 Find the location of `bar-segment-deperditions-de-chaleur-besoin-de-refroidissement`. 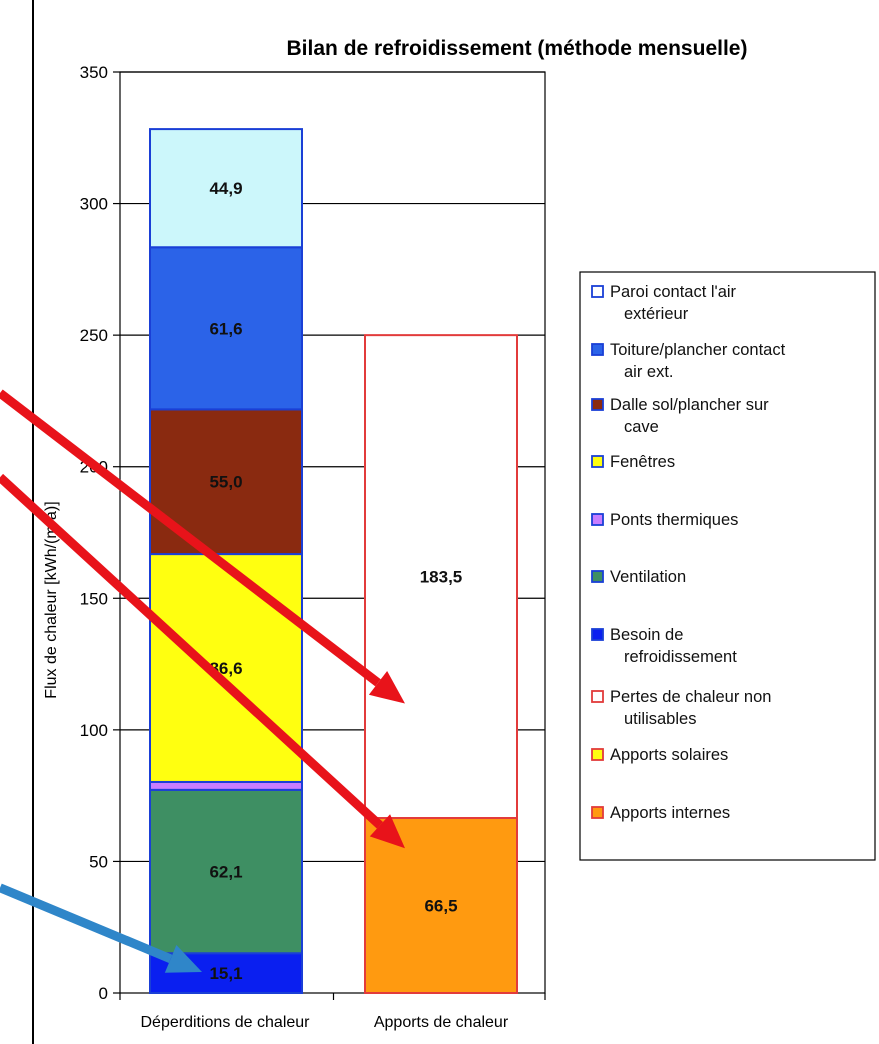

bar-segment-deperditions-de-chaleur-besoin-de-refroidissement is located at coordinates (226, 973).